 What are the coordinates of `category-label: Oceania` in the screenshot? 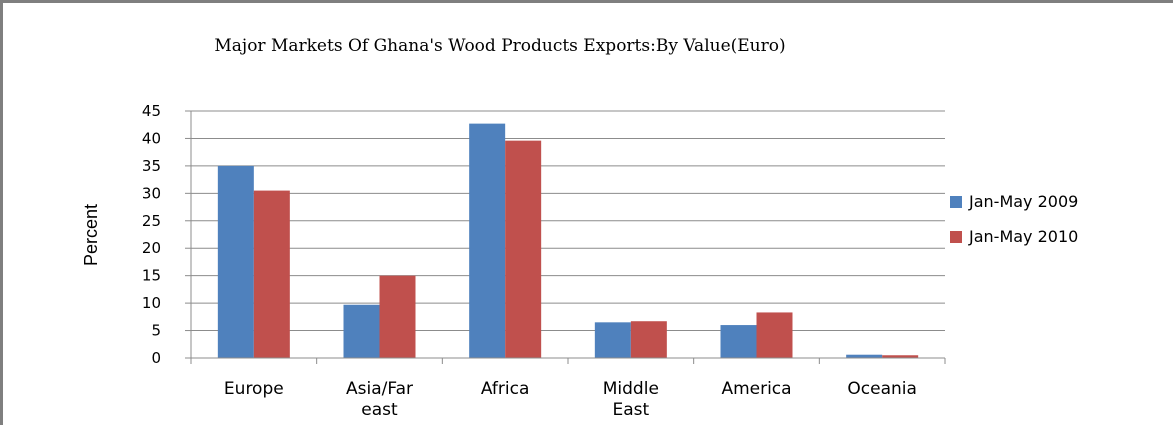 It's located at (882, 389).